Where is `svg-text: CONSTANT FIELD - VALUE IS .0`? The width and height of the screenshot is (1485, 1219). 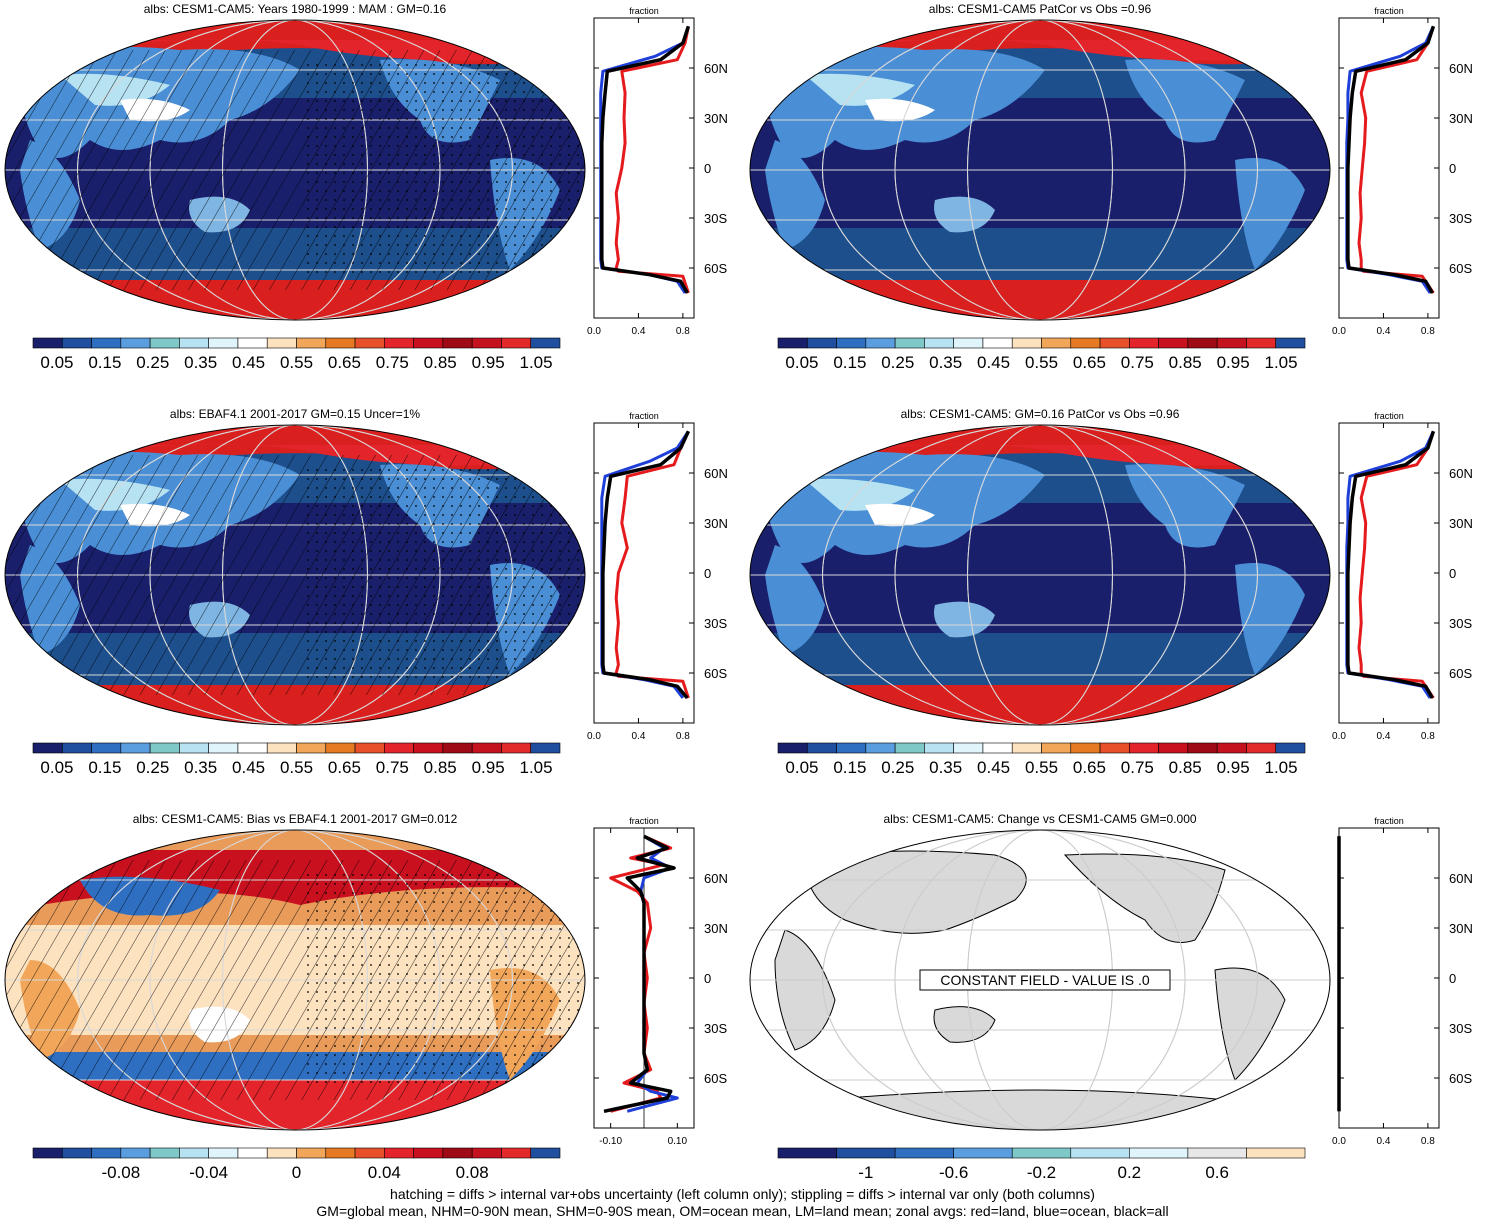 svg-text: CONSTANT FIELD - VALUE IS .0 is located at coordinates (1044, 980).